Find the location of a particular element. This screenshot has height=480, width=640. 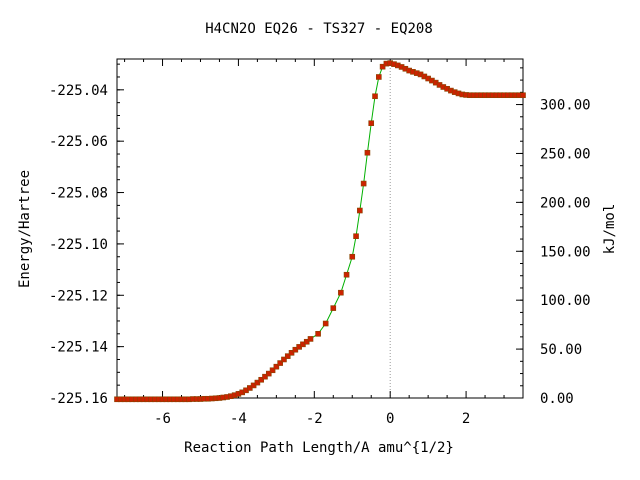

y-axis-label: Energy/Hartree is located at coordinates (25, 229).